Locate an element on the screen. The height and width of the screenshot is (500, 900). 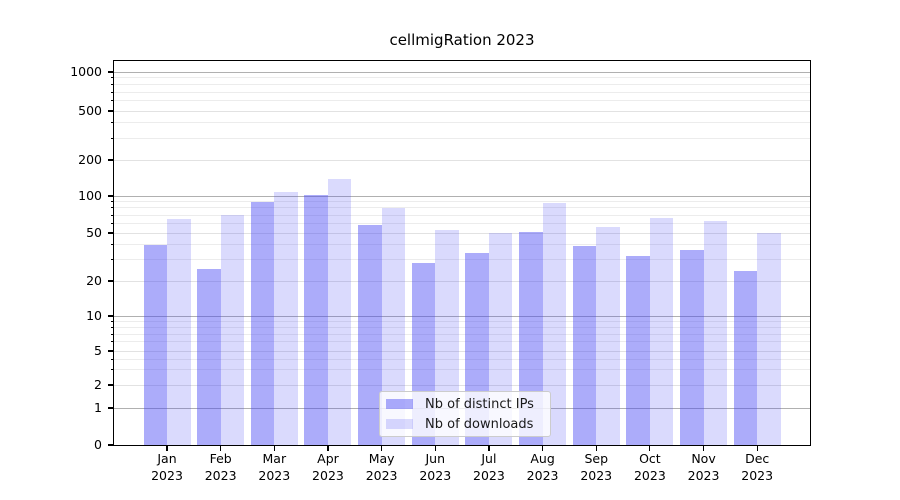
bar-nb-of-downloads-apr is located at coordinates (339, 311).